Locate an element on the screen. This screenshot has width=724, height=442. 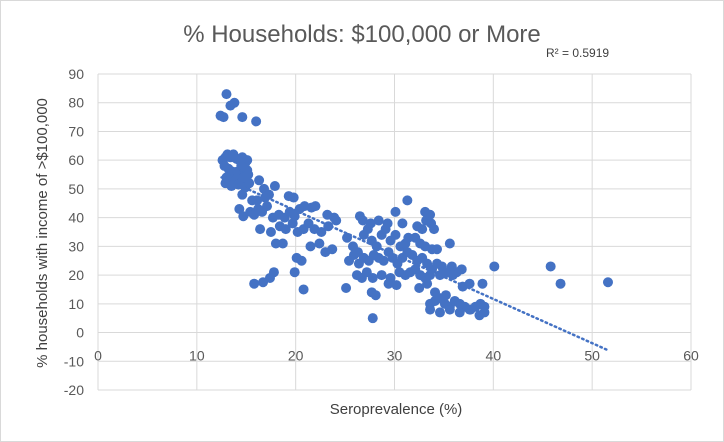
r-squared-annotation: R² = 0.5919 is located at coordinates (577, 53).